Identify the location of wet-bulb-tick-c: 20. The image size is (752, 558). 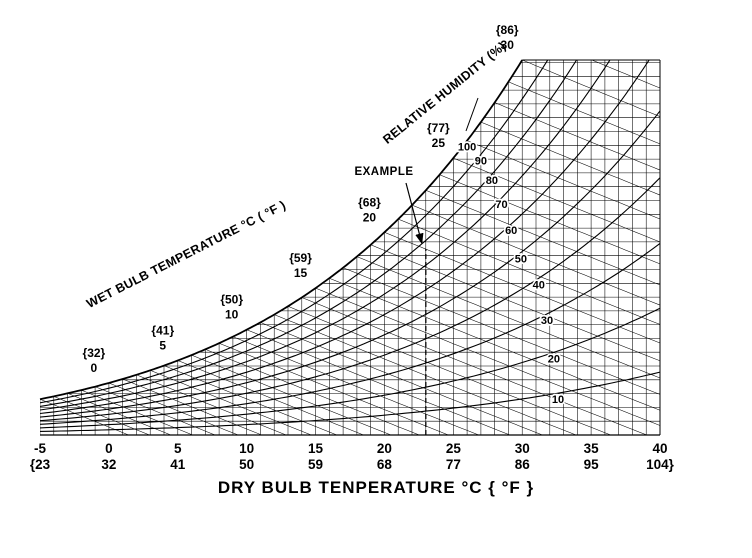
(370, 217).